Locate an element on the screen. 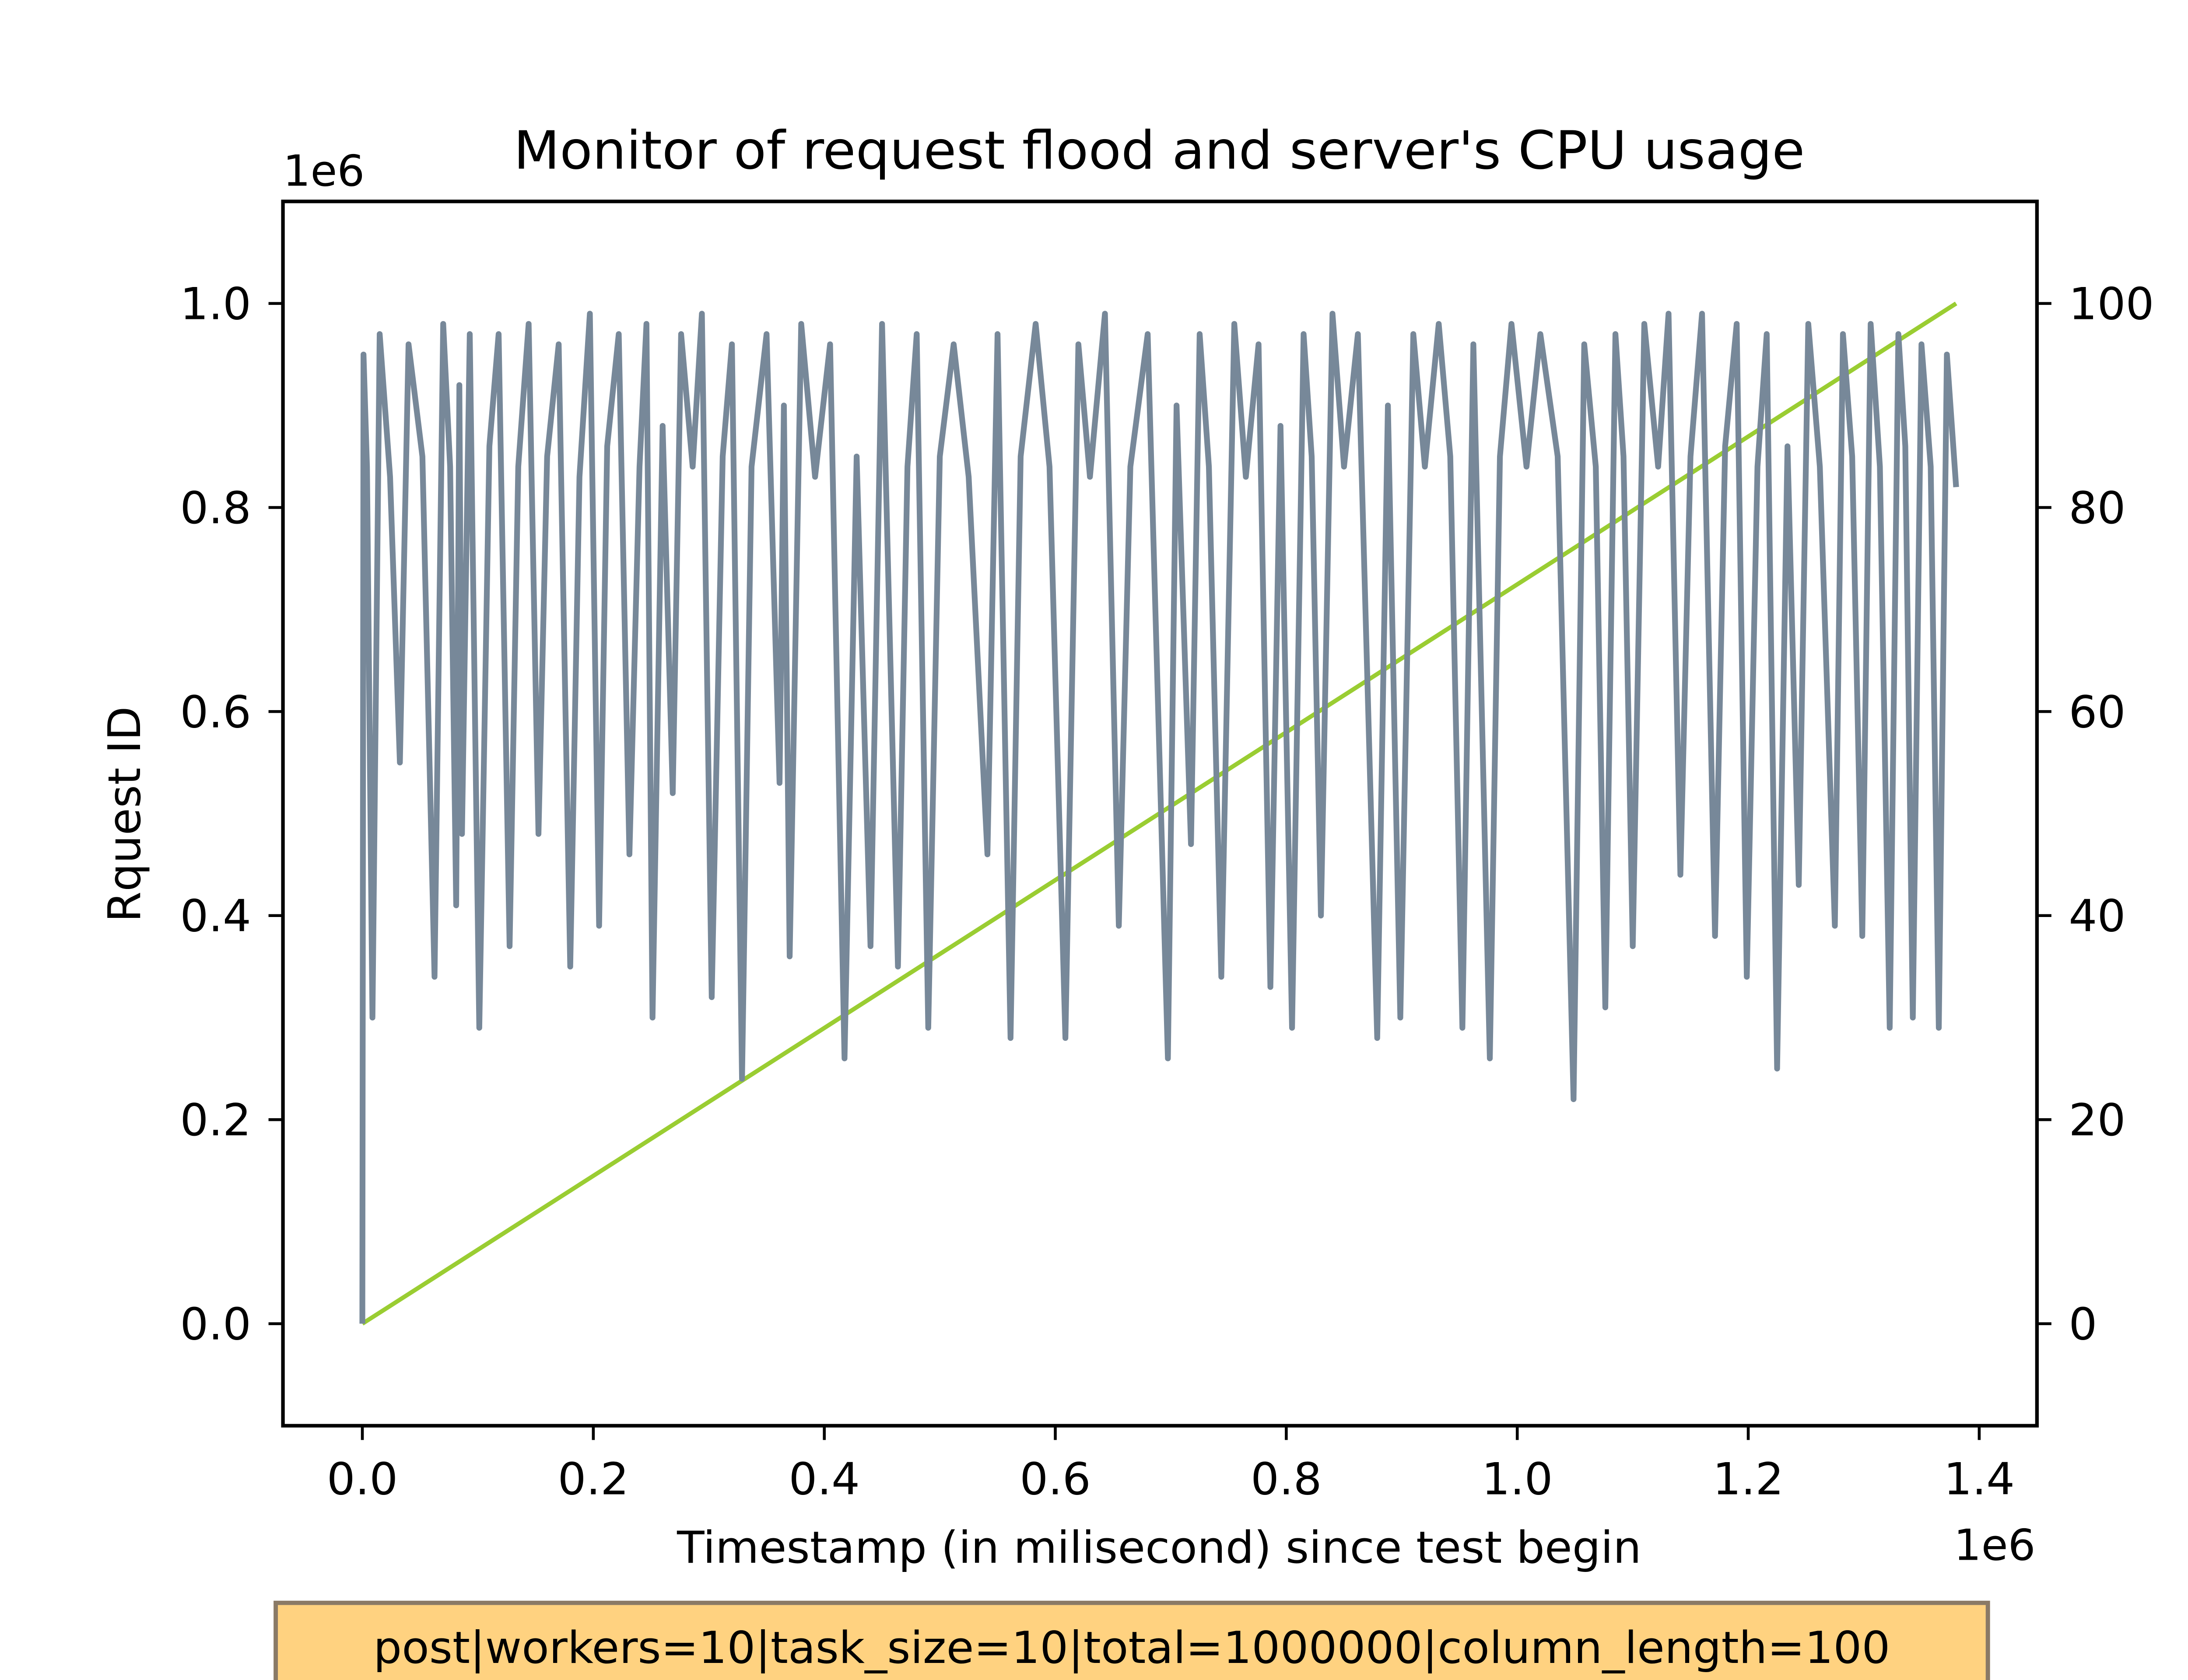 This screenshot has width=2188, height=1680. y-tick-label: 1.0 is located at coordinates (215, 303).